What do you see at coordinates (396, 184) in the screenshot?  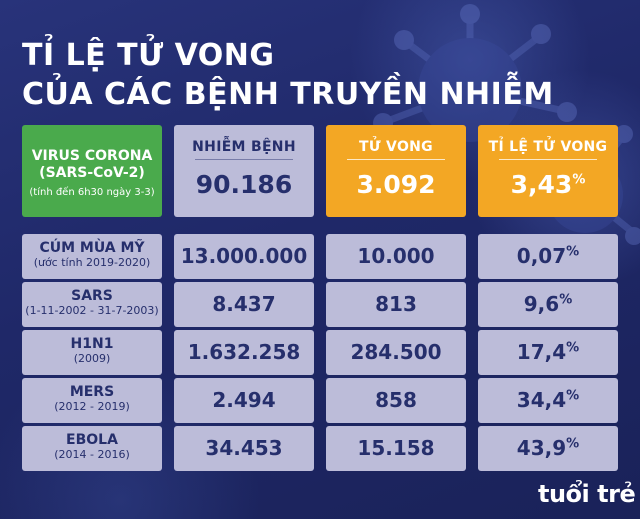 I see `coronavirus-deaths: 3.092` at bounding box center [396, 184].